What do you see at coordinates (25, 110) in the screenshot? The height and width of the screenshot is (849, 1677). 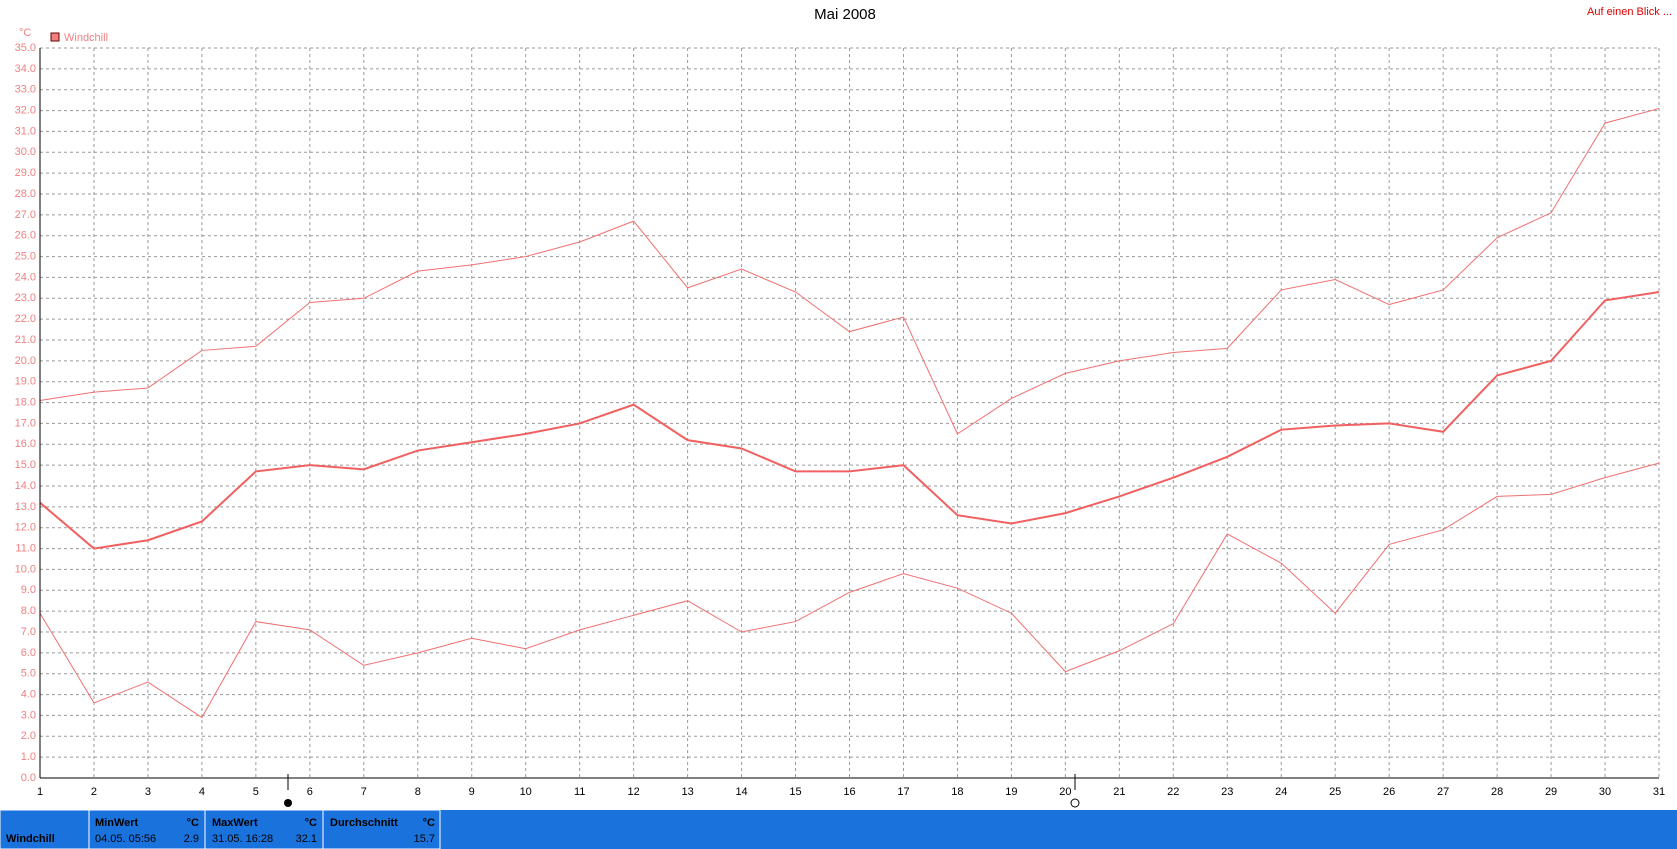 I see `y-tick-label: 32.0` at bounding box center [25, 110].